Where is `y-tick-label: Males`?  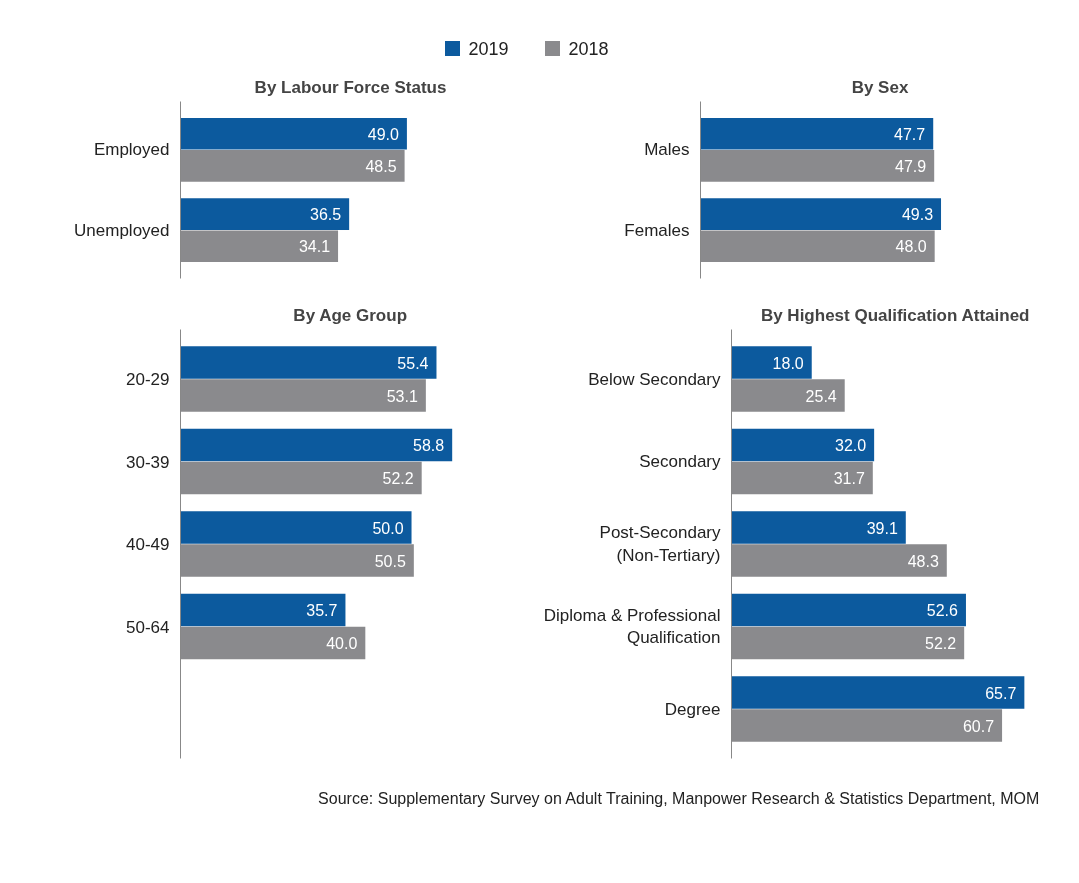 y-tick-label: Males is located at coordinates (667, 150).